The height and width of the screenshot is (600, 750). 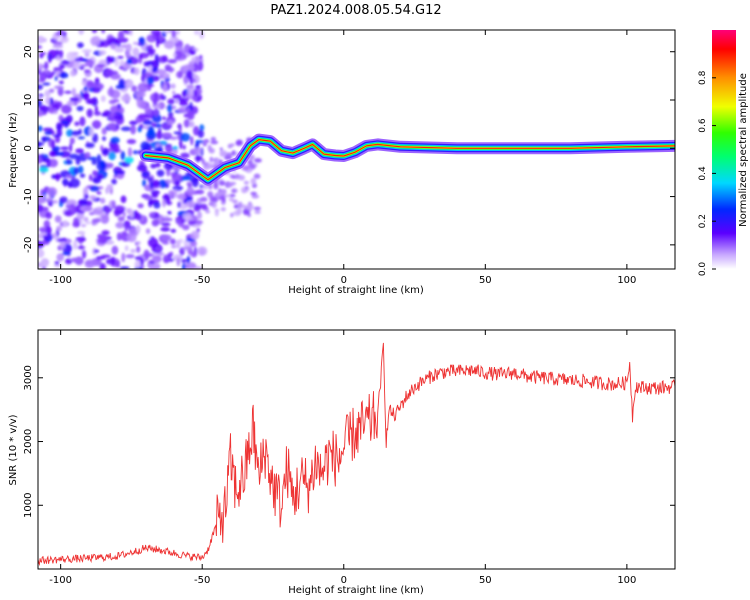 I want to click on x-tick-label: 0, so click(x=344, y=580).